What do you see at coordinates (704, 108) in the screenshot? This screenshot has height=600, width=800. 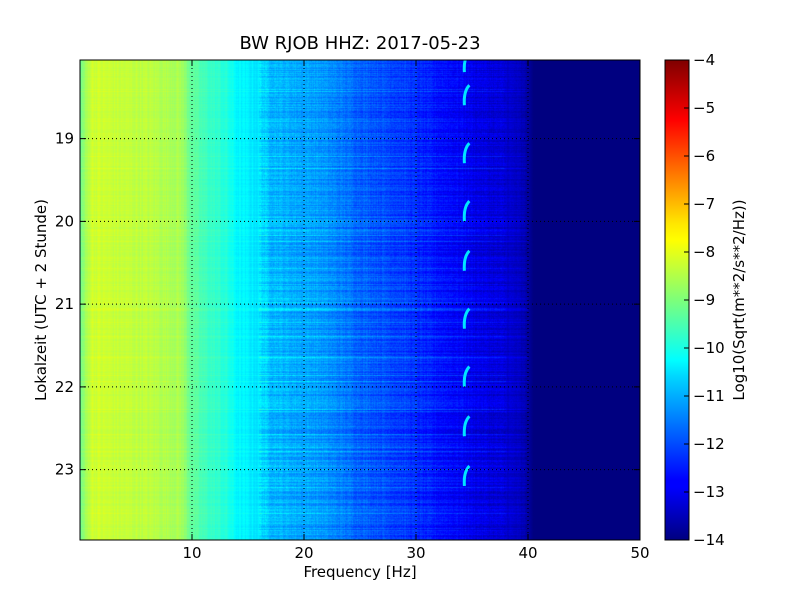 I see `colorbar-tick-label: −5` at bounding box center [704, 108].